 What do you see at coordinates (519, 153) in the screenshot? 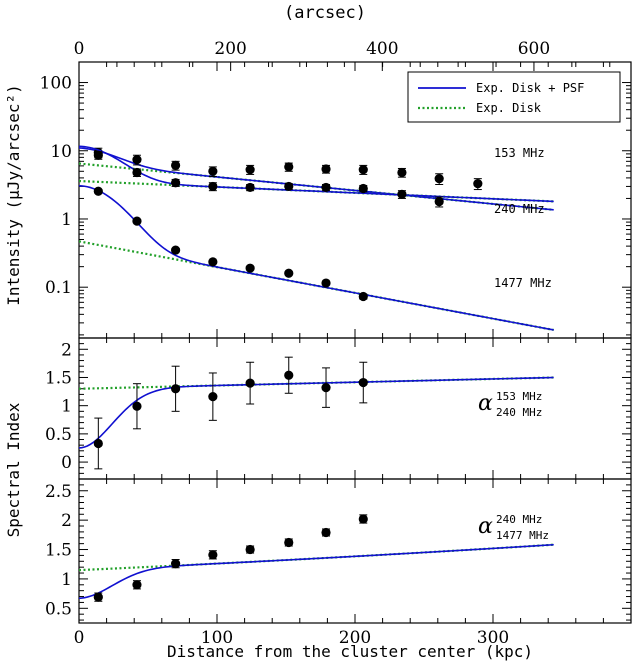
I see `label-153mhz: 153 MHz` at bounding box center [519, 153].